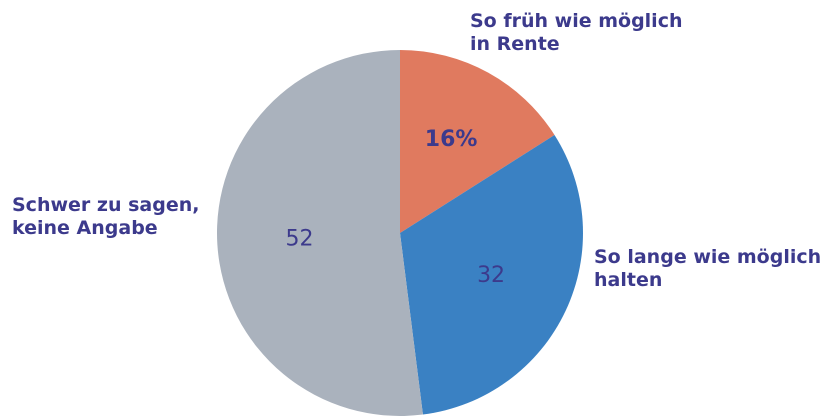 This screenshot has width=837, height=416. I want to click on data-label: 52, so click(300, 238).